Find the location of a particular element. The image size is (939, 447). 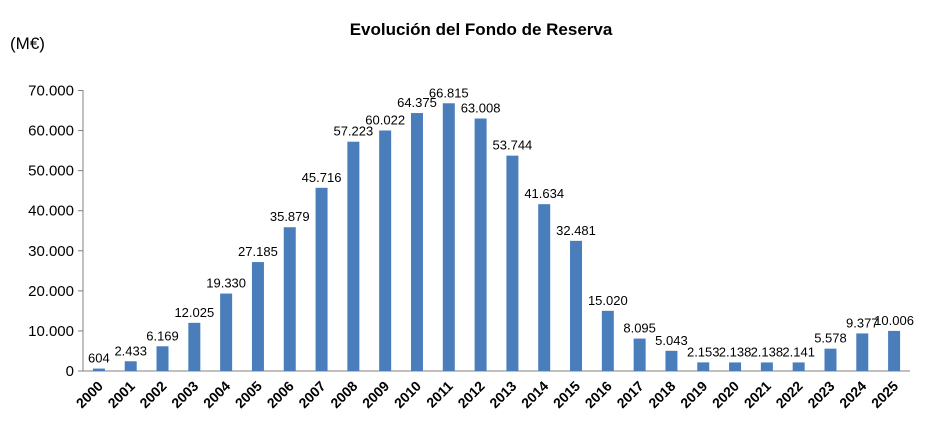

bar-2004 is located at coordinates (226, 332).